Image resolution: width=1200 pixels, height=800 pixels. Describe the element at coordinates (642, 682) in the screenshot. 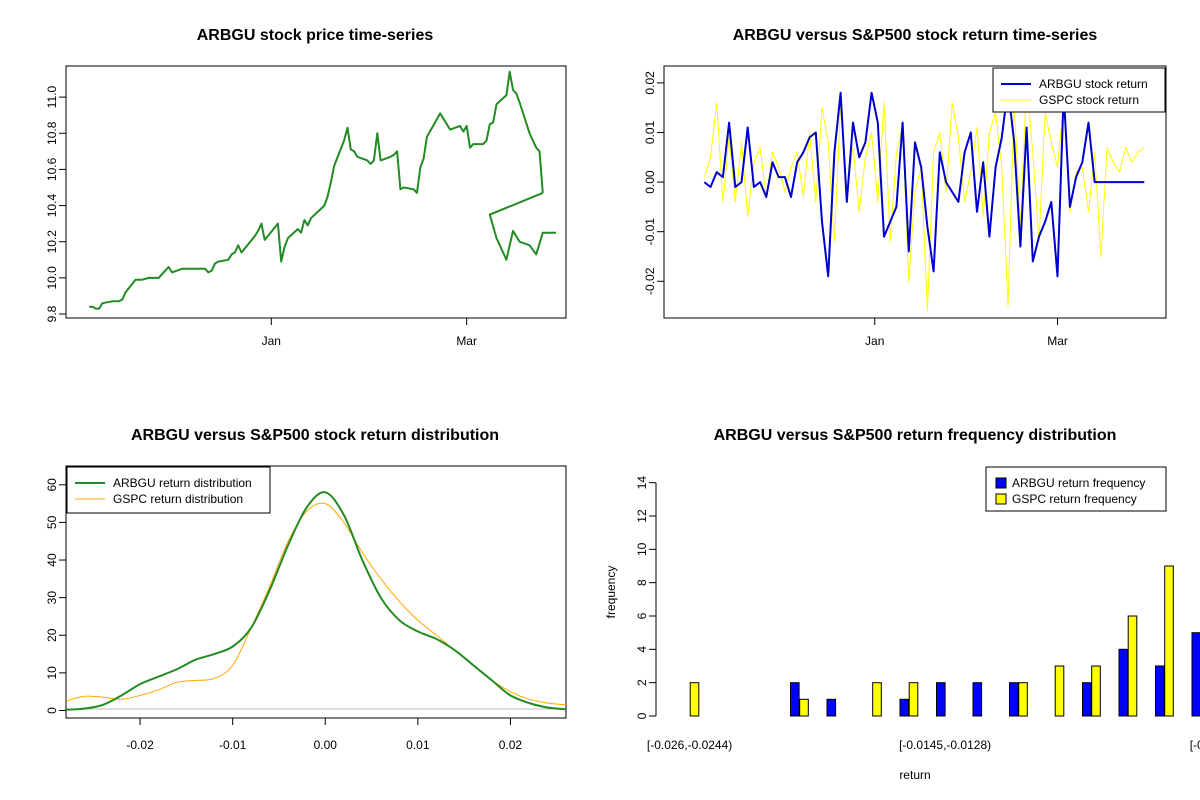

I see `y-tick-label: 2` at that location.